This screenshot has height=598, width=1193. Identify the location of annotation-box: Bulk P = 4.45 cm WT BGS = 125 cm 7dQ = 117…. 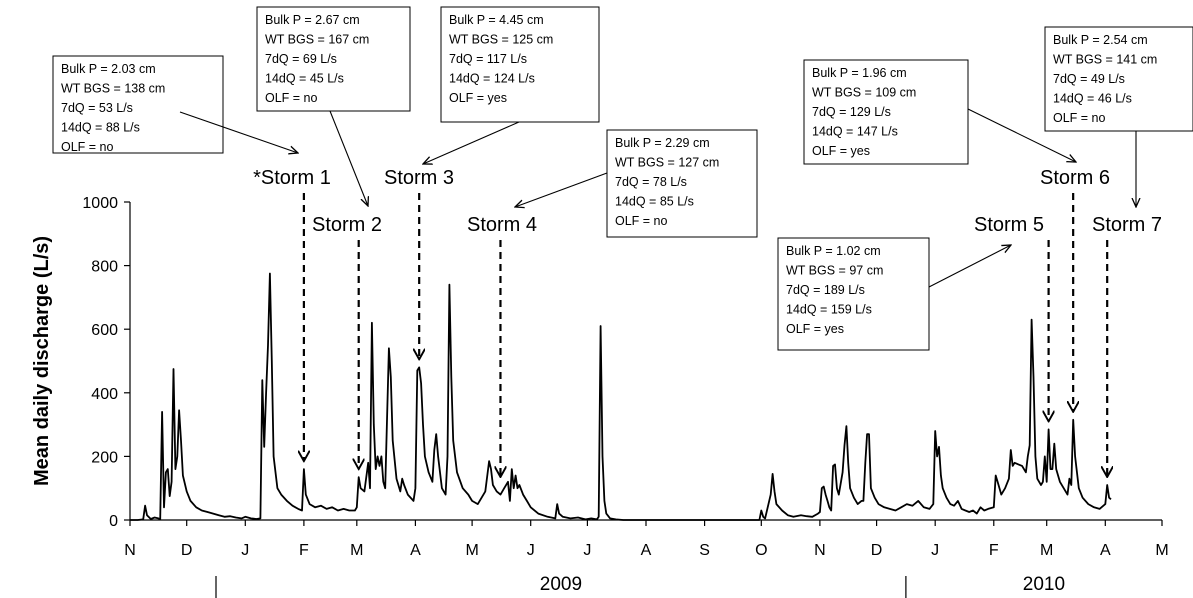
(511, 85).